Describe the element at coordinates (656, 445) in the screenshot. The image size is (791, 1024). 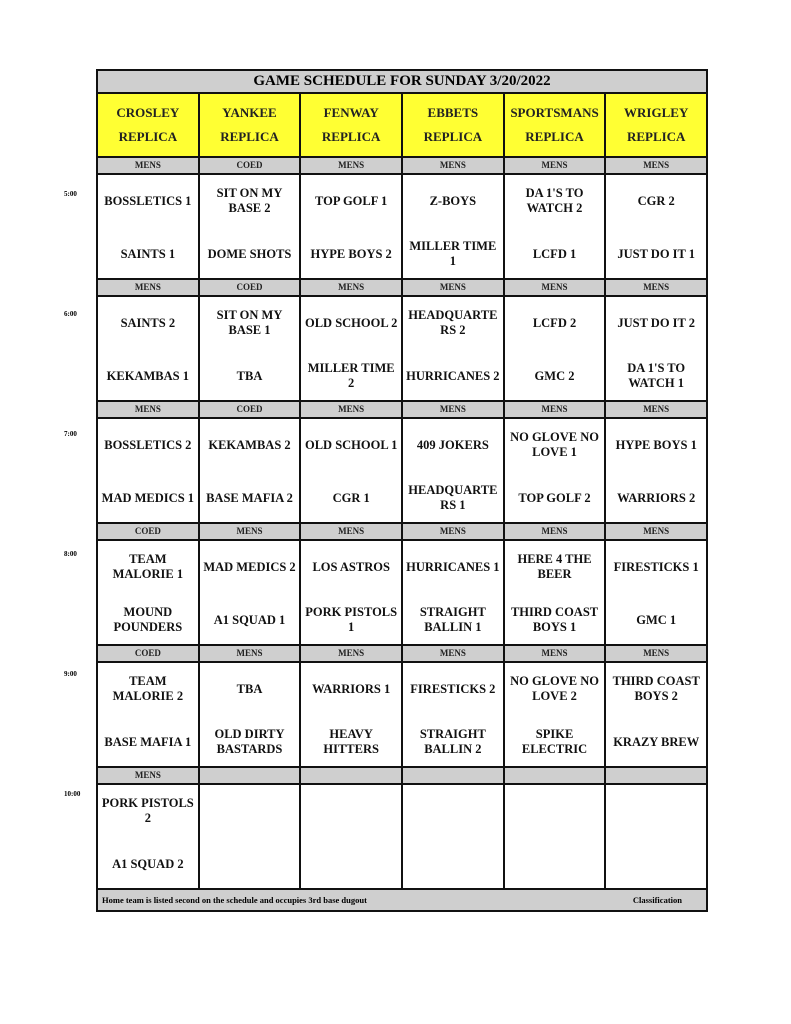
I see `away-team: HYPE BOYS 1` at that location.